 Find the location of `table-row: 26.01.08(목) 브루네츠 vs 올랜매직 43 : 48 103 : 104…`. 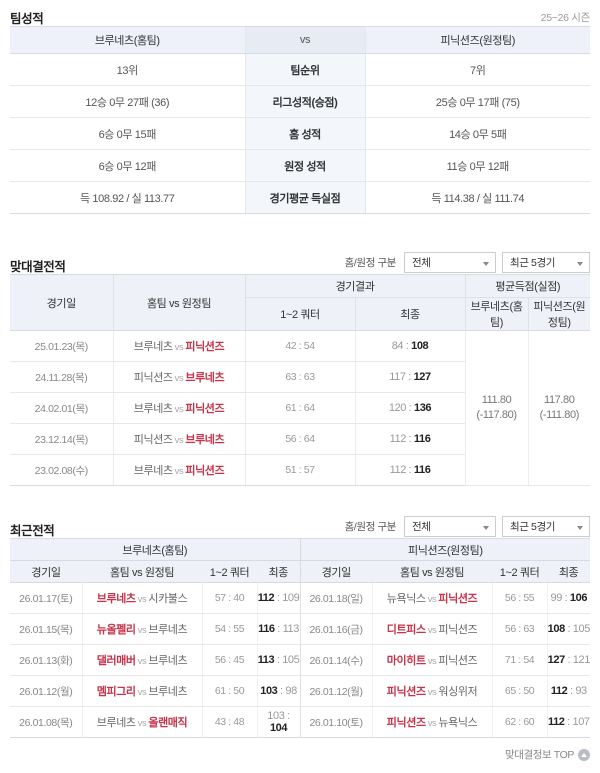

table-row: 26.01.08(목) 브루네츠 vs 올랜매직 43 : 48 103 : 104… is located at coordinates (300, 722).